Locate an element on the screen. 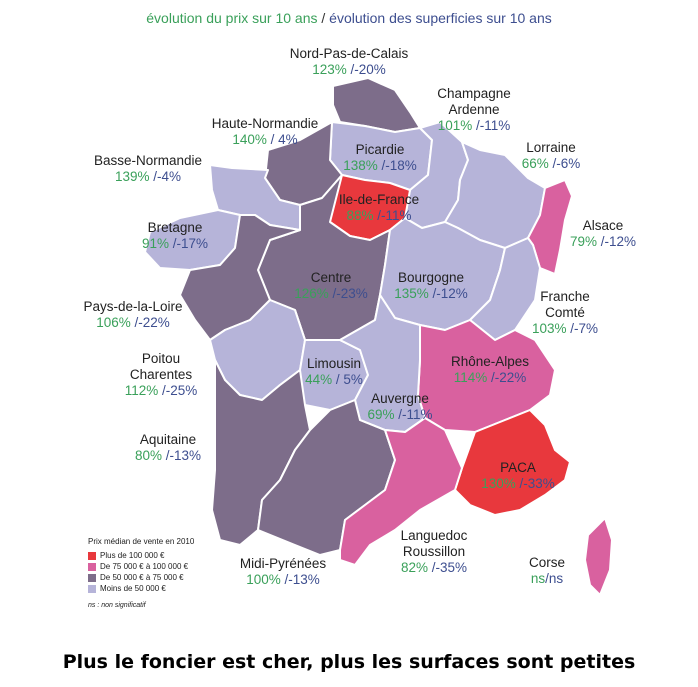  region-name: Pays-de-la-Loire is located at coordinates (133, 306).